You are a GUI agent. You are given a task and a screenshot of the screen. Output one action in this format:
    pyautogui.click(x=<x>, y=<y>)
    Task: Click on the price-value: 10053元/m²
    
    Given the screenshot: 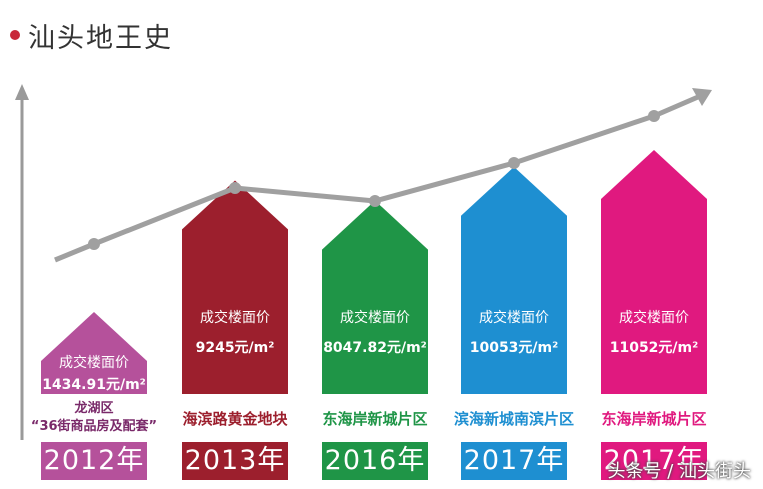 What is the action you would take?
    pyautogui.click(x=514, y=348)
    